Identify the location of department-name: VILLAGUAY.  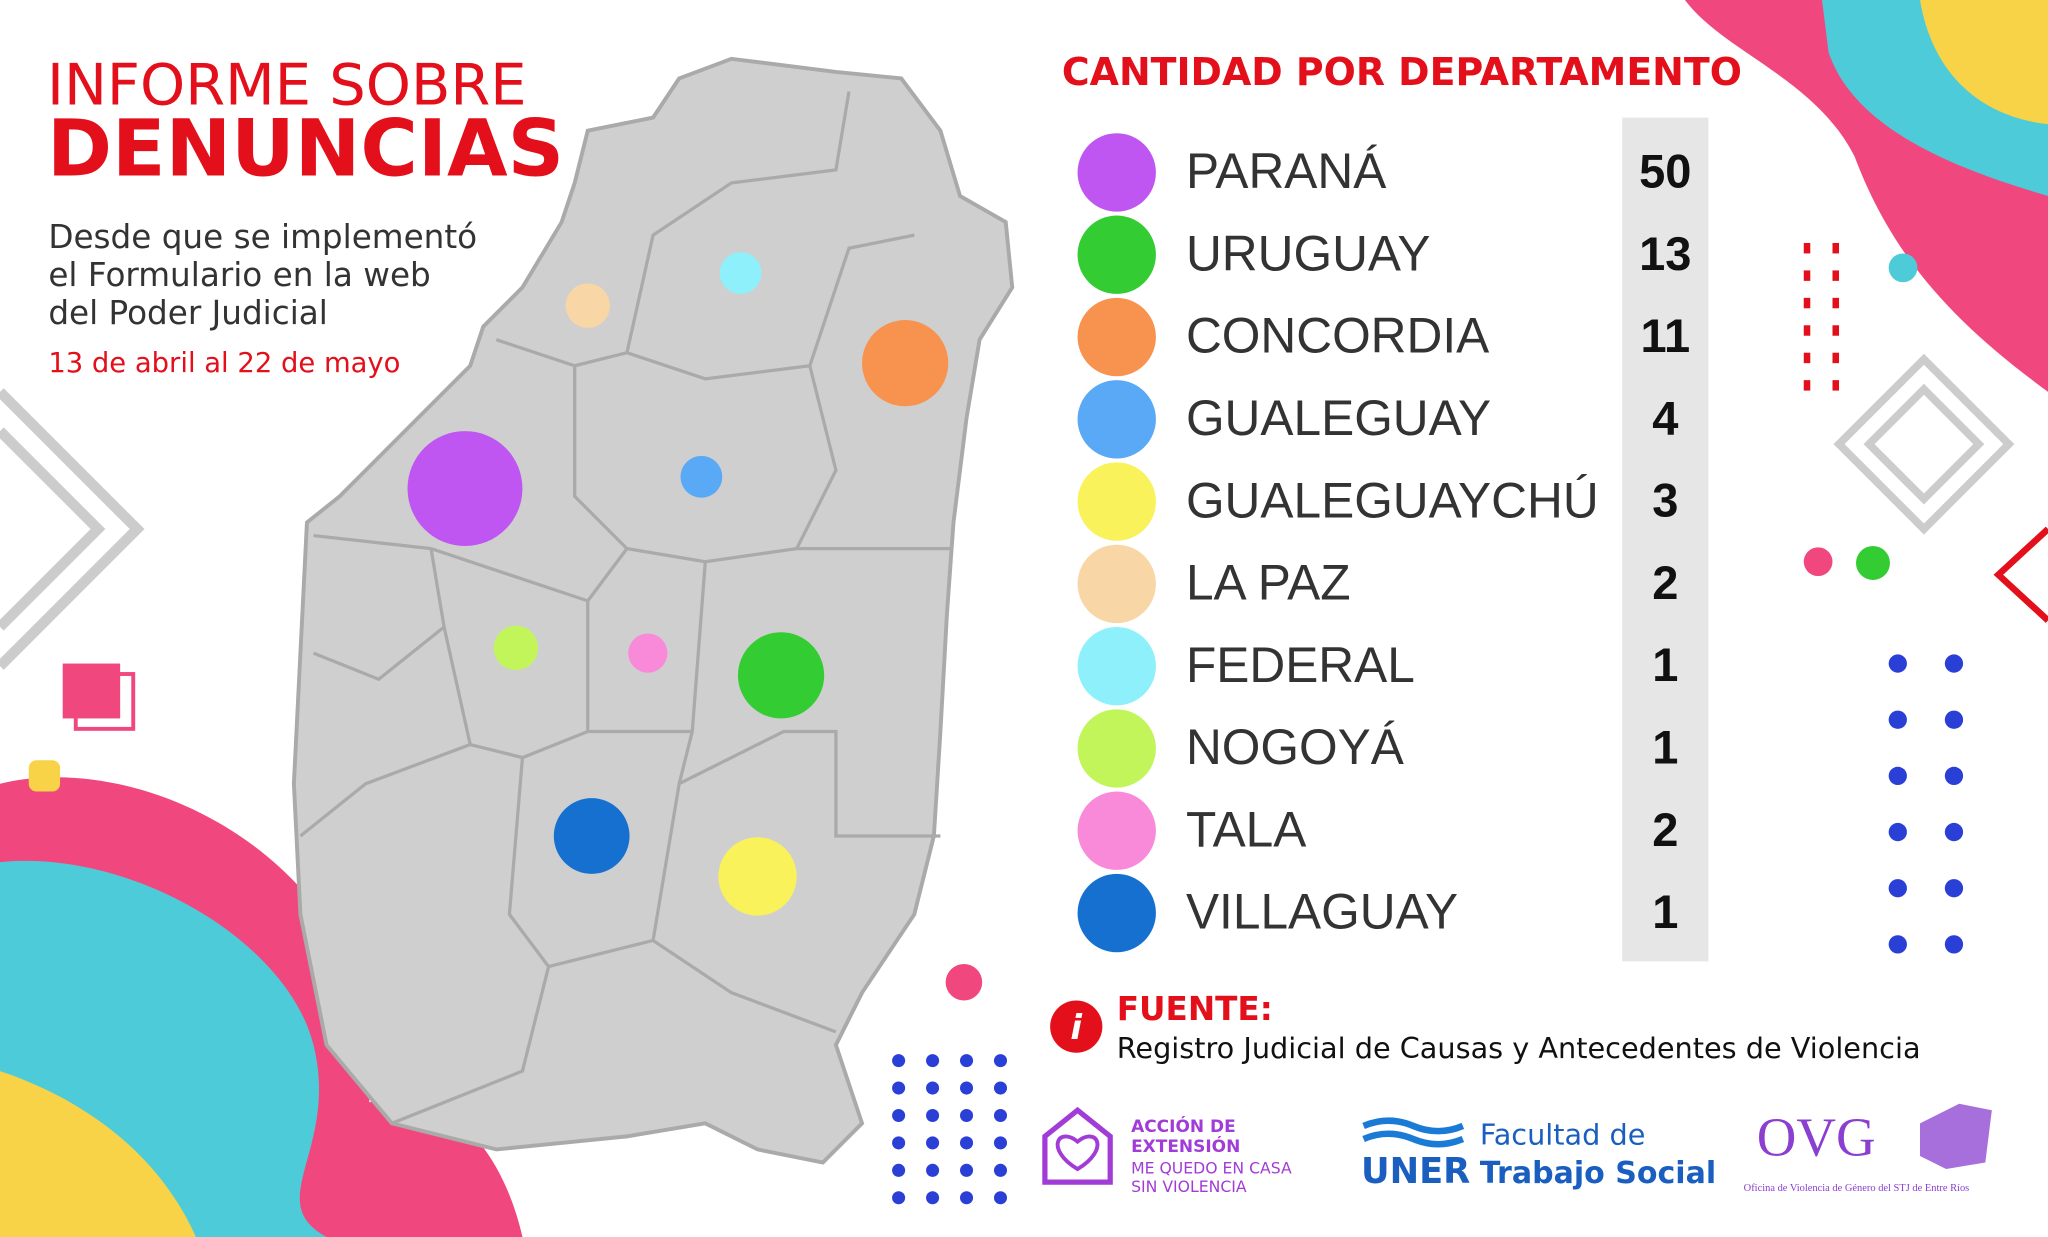
(1322, 912).